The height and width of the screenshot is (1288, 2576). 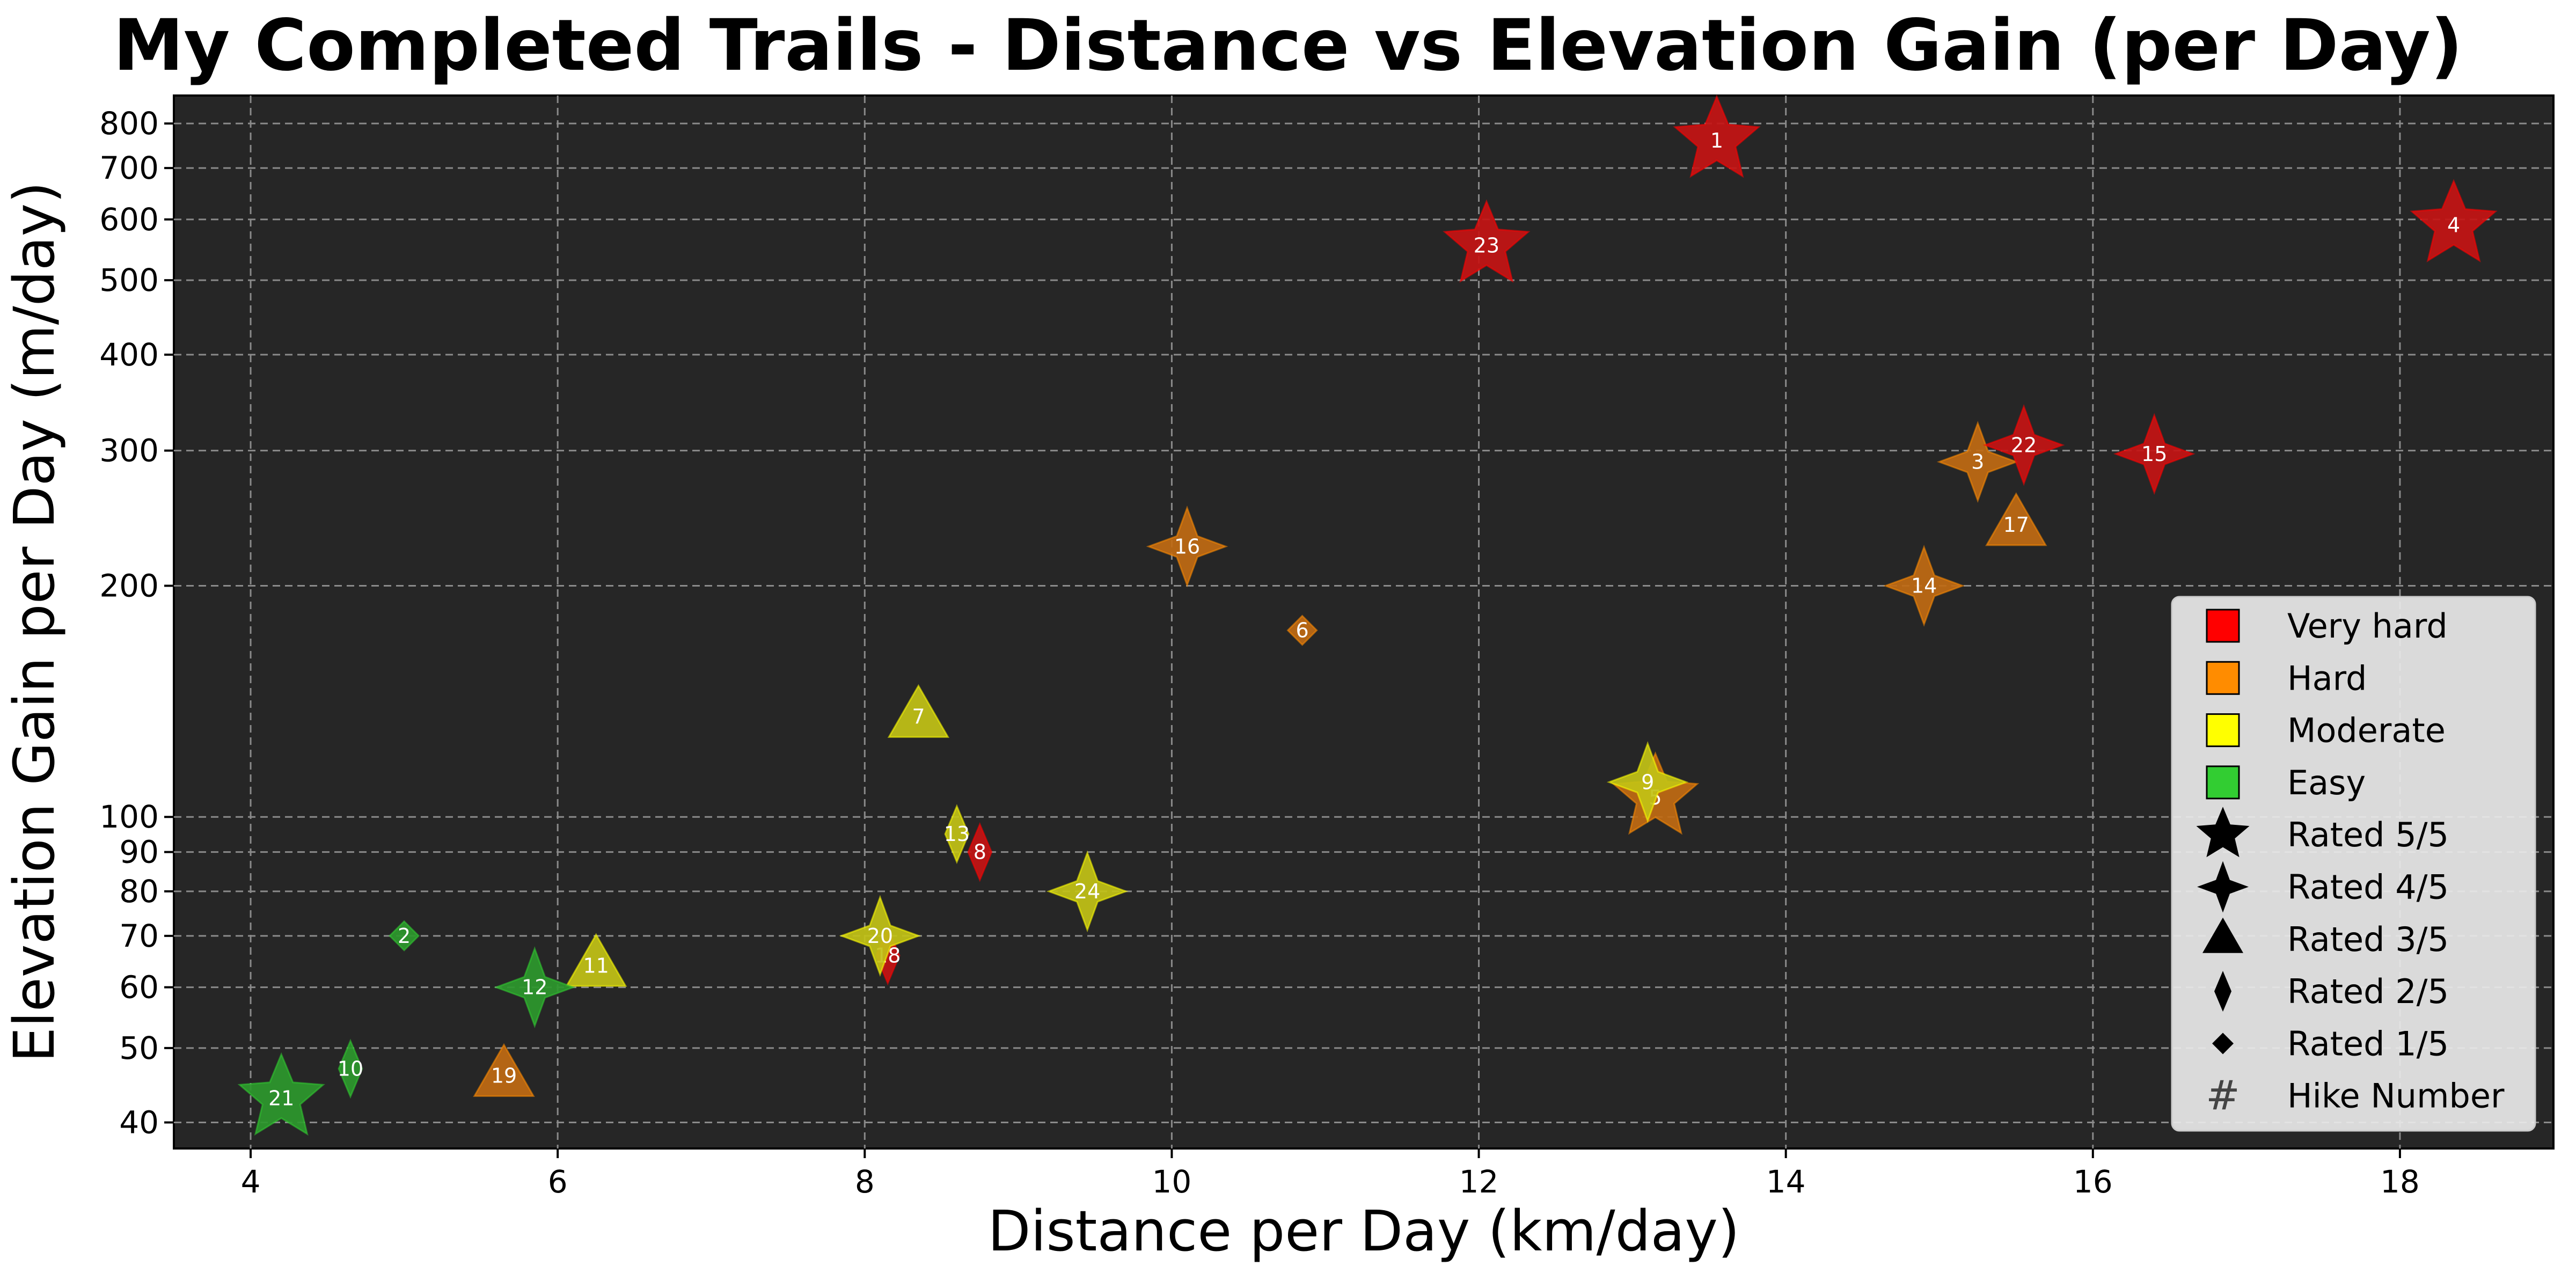 I want to click on hike-point-17: 17, so click(x=2016, y=519).